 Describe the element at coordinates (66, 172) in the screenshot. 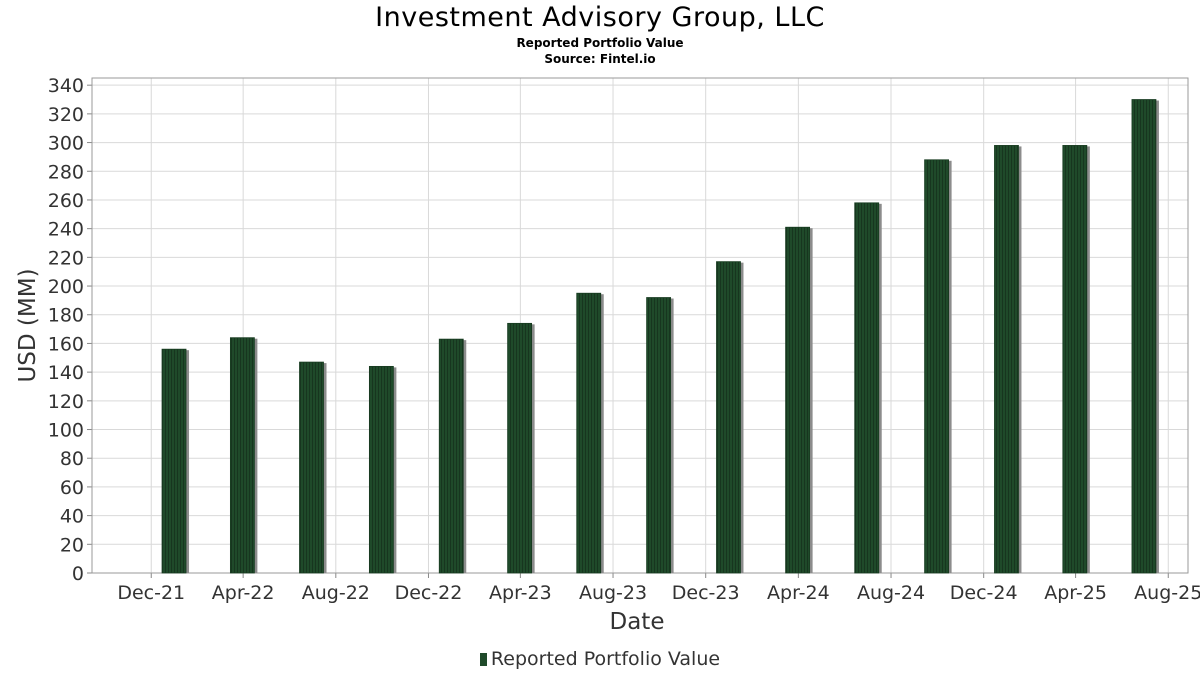

I see `y-tick-label: 280` at that location.